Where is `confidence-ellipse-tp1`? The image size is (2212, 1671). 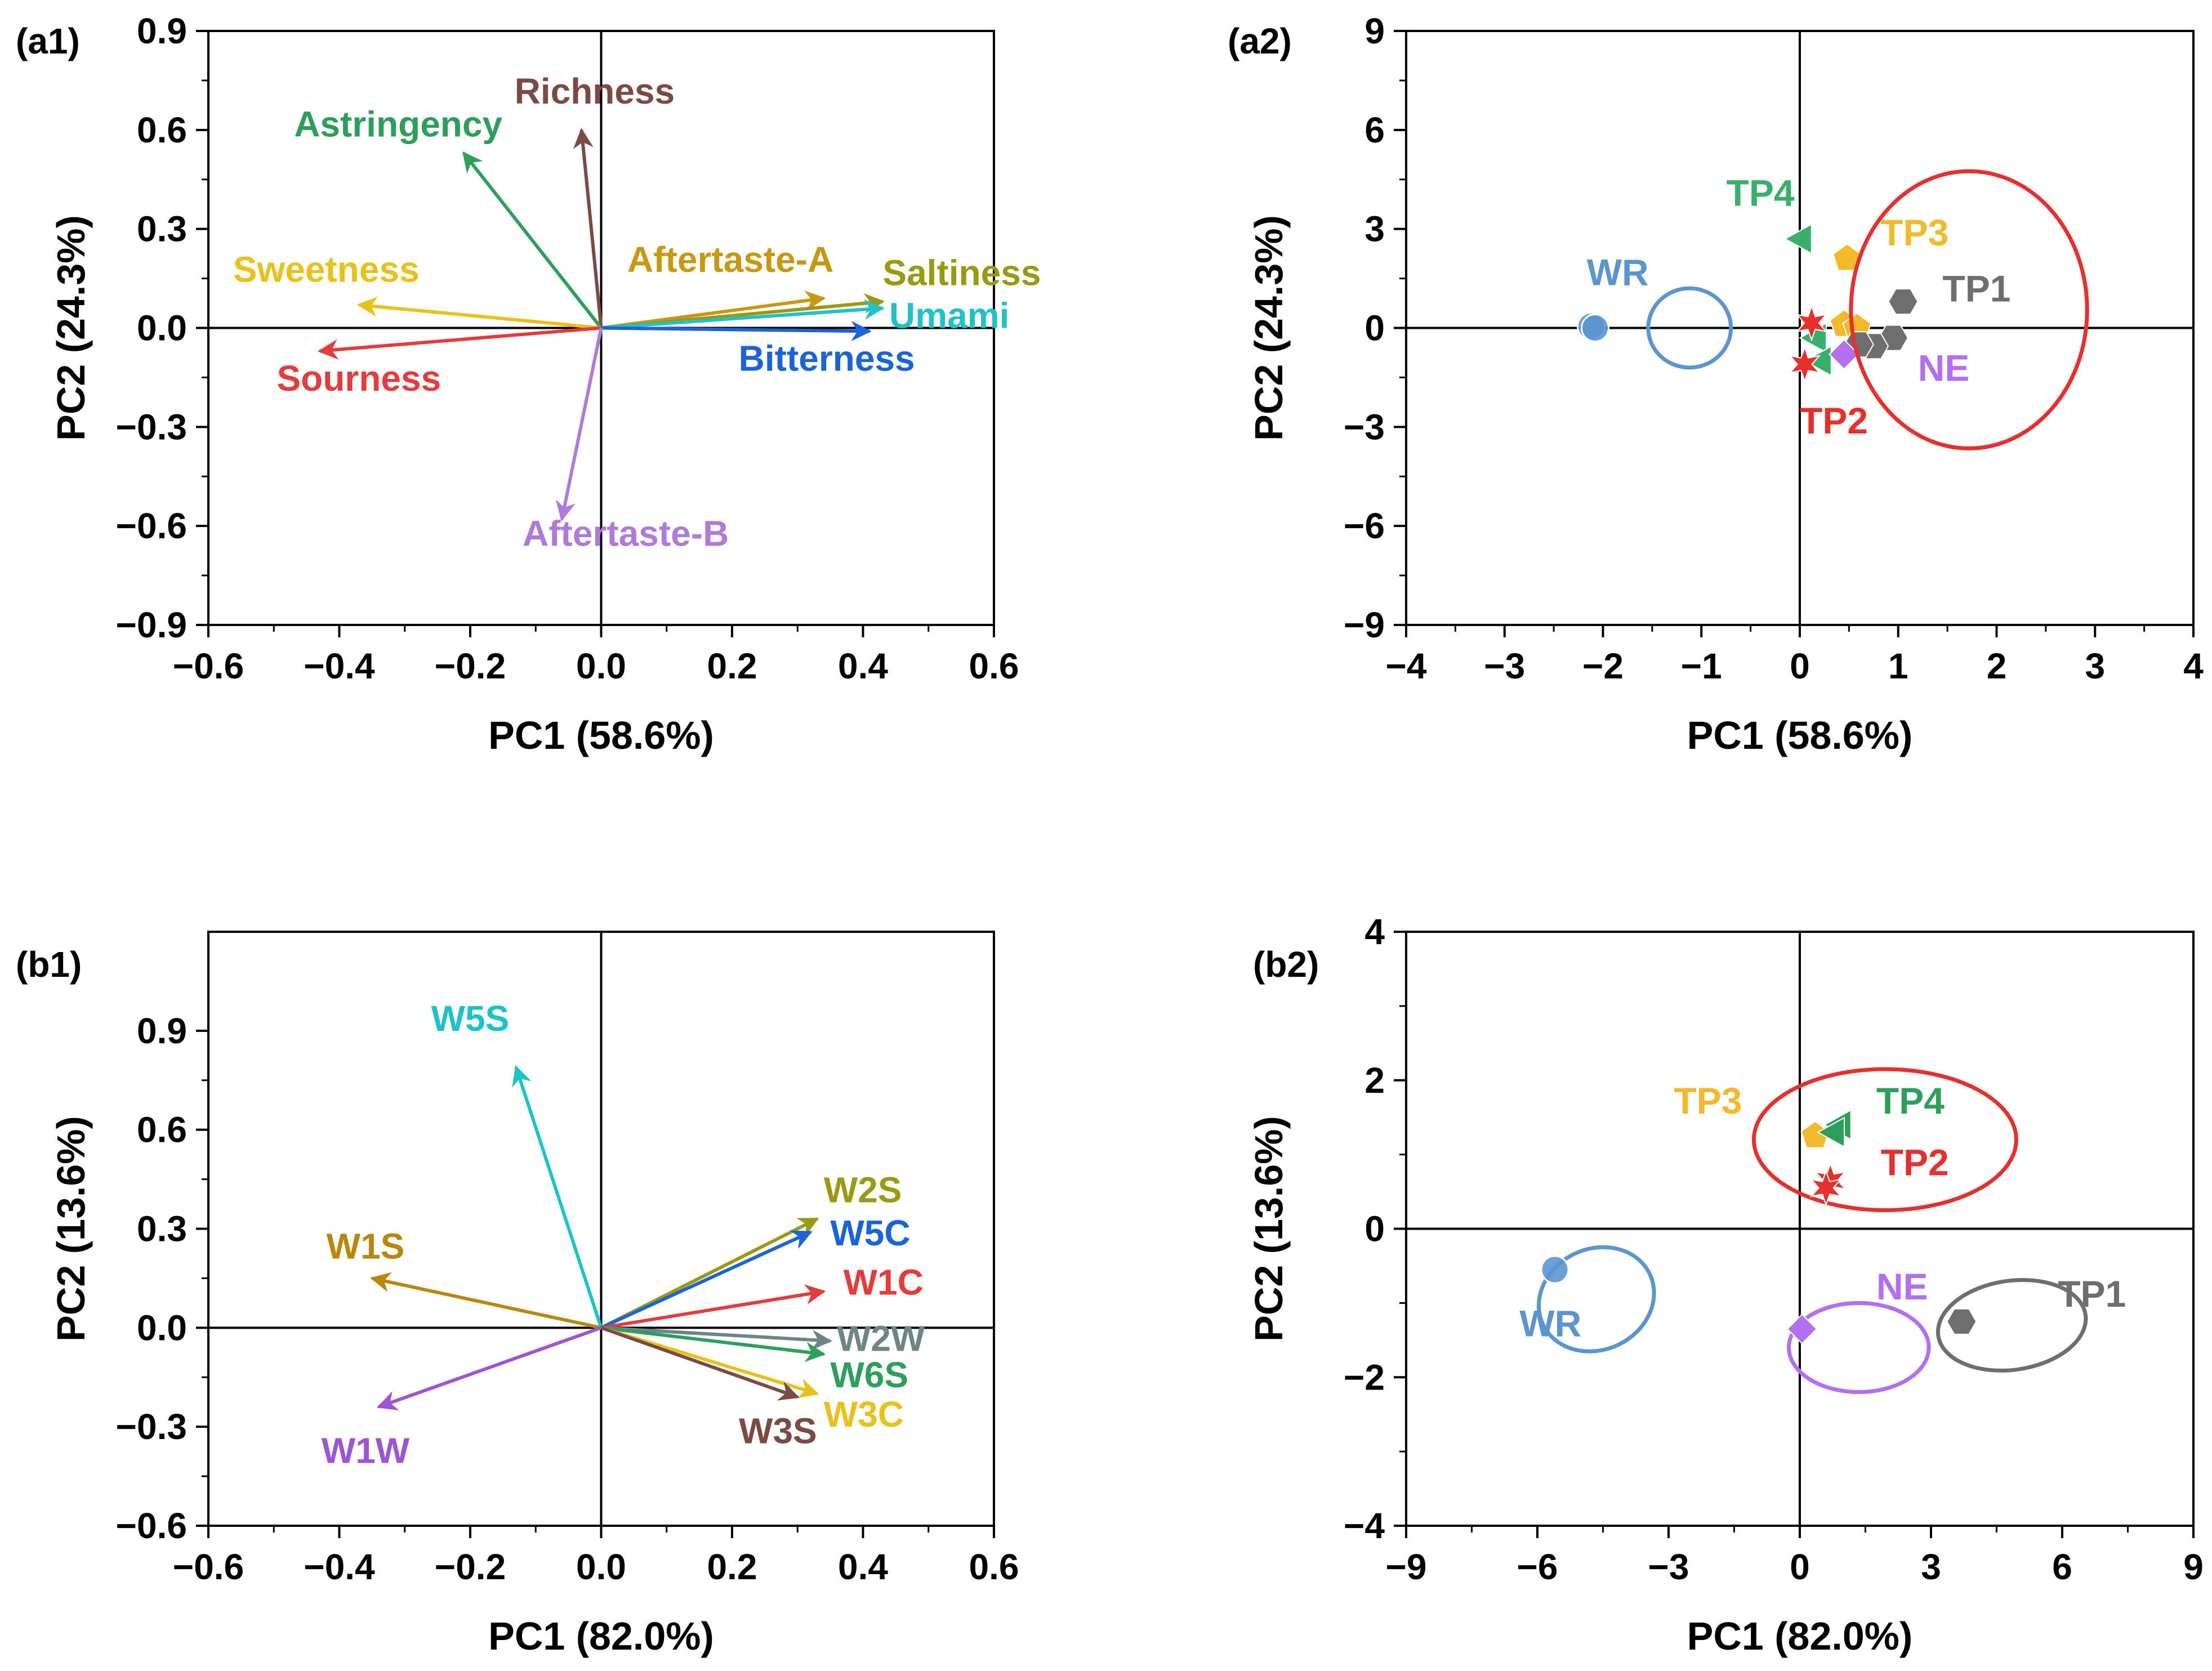 confidence-ellipse-tp1 is located at coordinates (2012, 1325).